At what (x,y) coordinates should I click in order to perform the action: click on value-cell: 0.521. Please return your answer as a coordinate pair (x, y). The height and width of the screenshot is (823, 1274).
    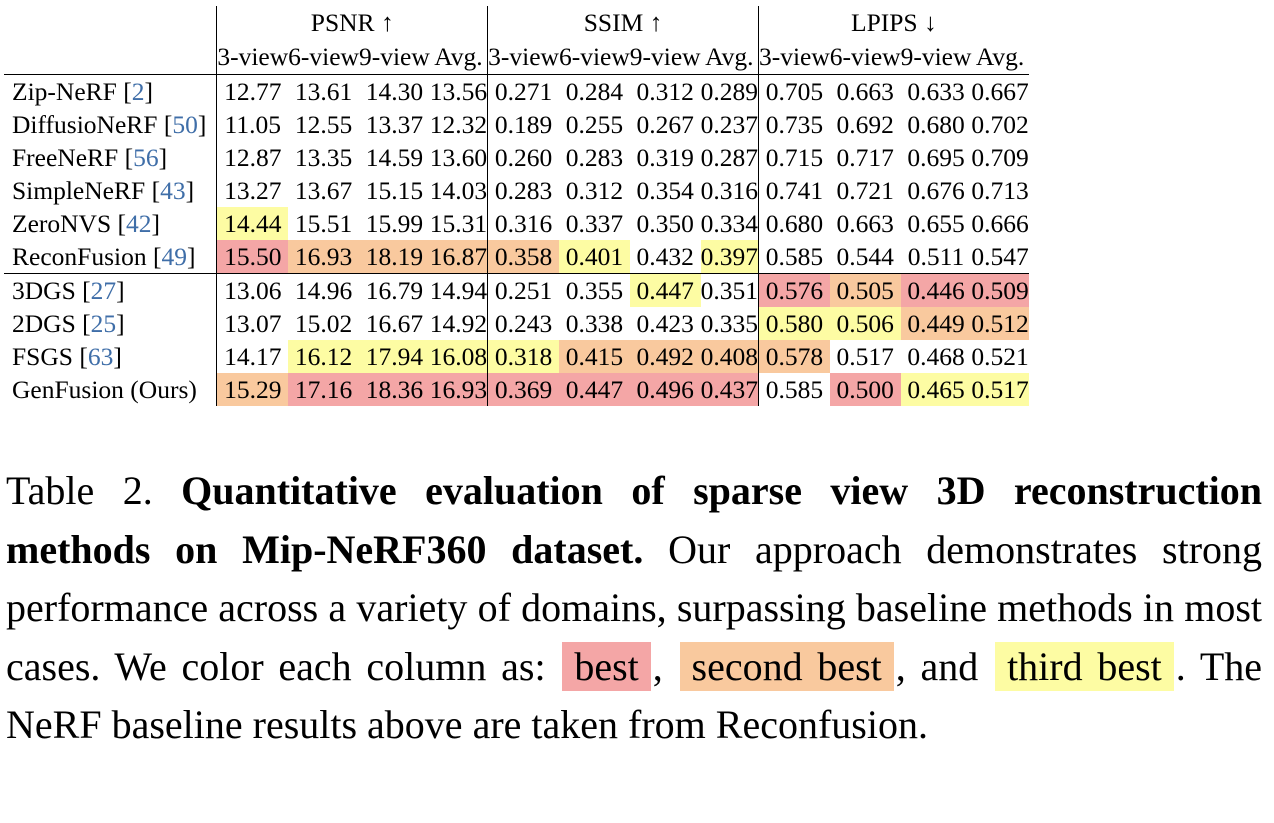
    Looking at the image, I should click on (1000, 356).